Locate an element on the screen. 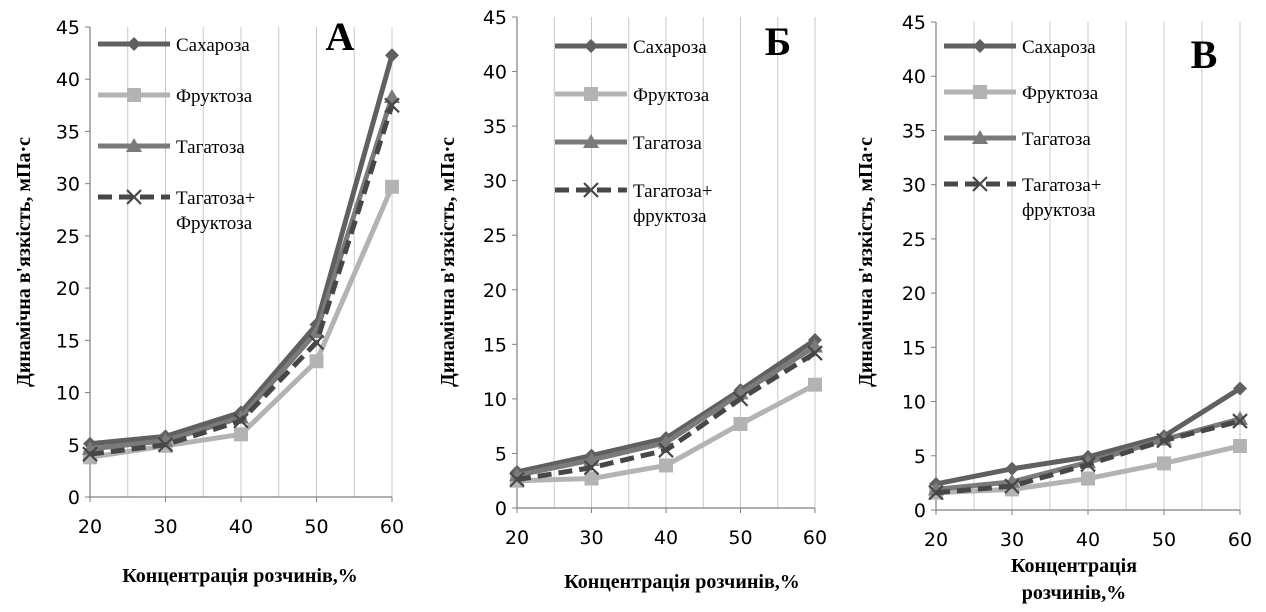  x-tick-label: 30 is located at coordinates (1012, 540).